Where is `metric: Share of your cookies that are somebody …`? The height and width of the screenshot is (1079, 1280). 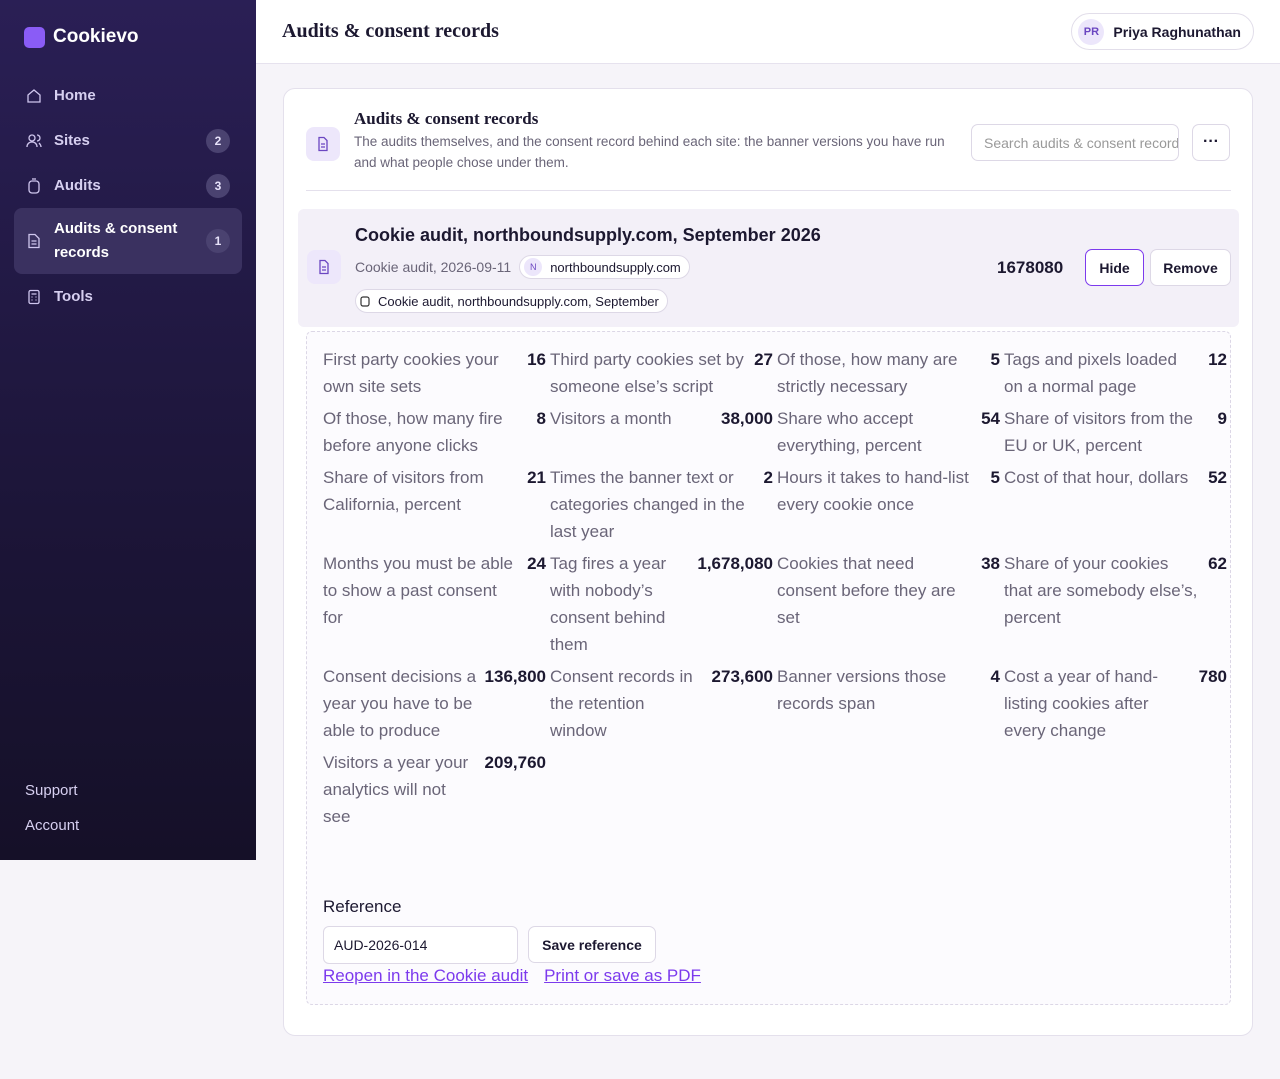 metric: Share of your cookies that are somebody … is located at coordinates (1115, 604).